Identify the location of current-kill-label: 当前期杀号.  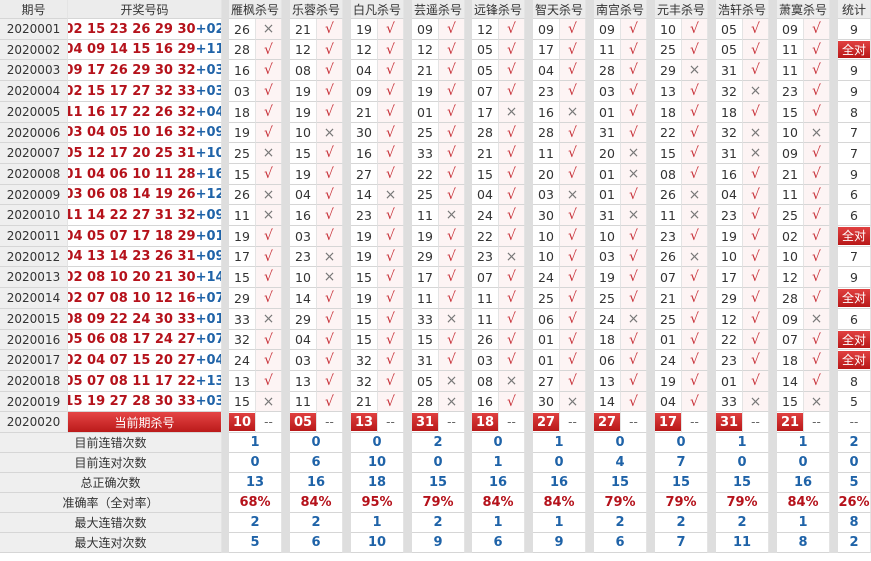
(145, 422).